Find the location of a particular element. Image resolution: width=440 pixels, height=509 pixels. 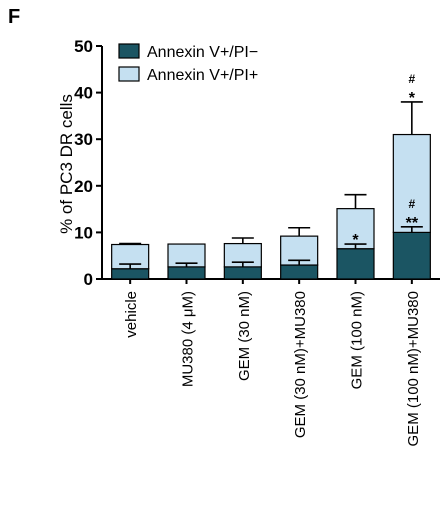

y-tick-label: 40 is located at coordinates (83, 93).